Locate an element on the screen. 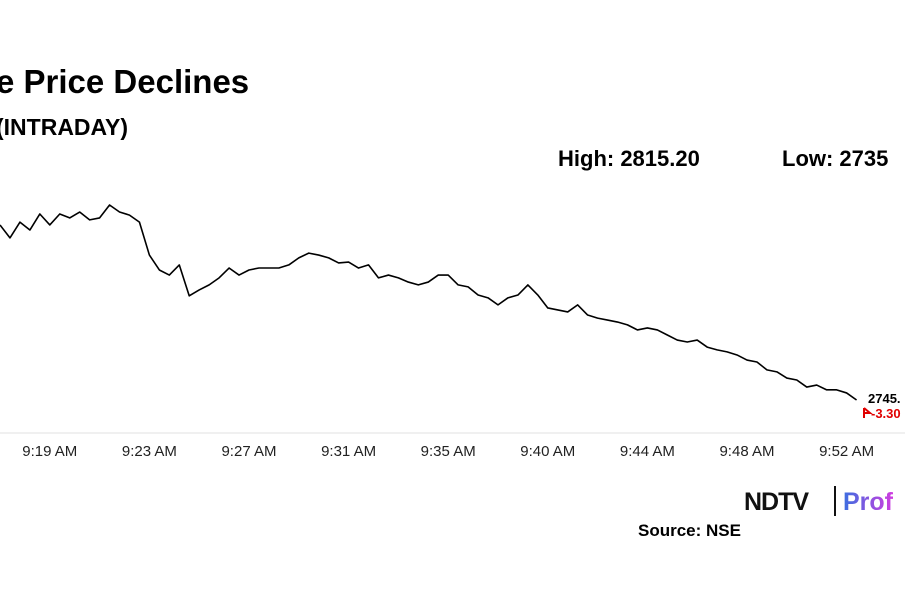 Image resolution: width=905 pixels, height=613 pixels. chart-title: e Price Declines is located at coordinates (124, 81).